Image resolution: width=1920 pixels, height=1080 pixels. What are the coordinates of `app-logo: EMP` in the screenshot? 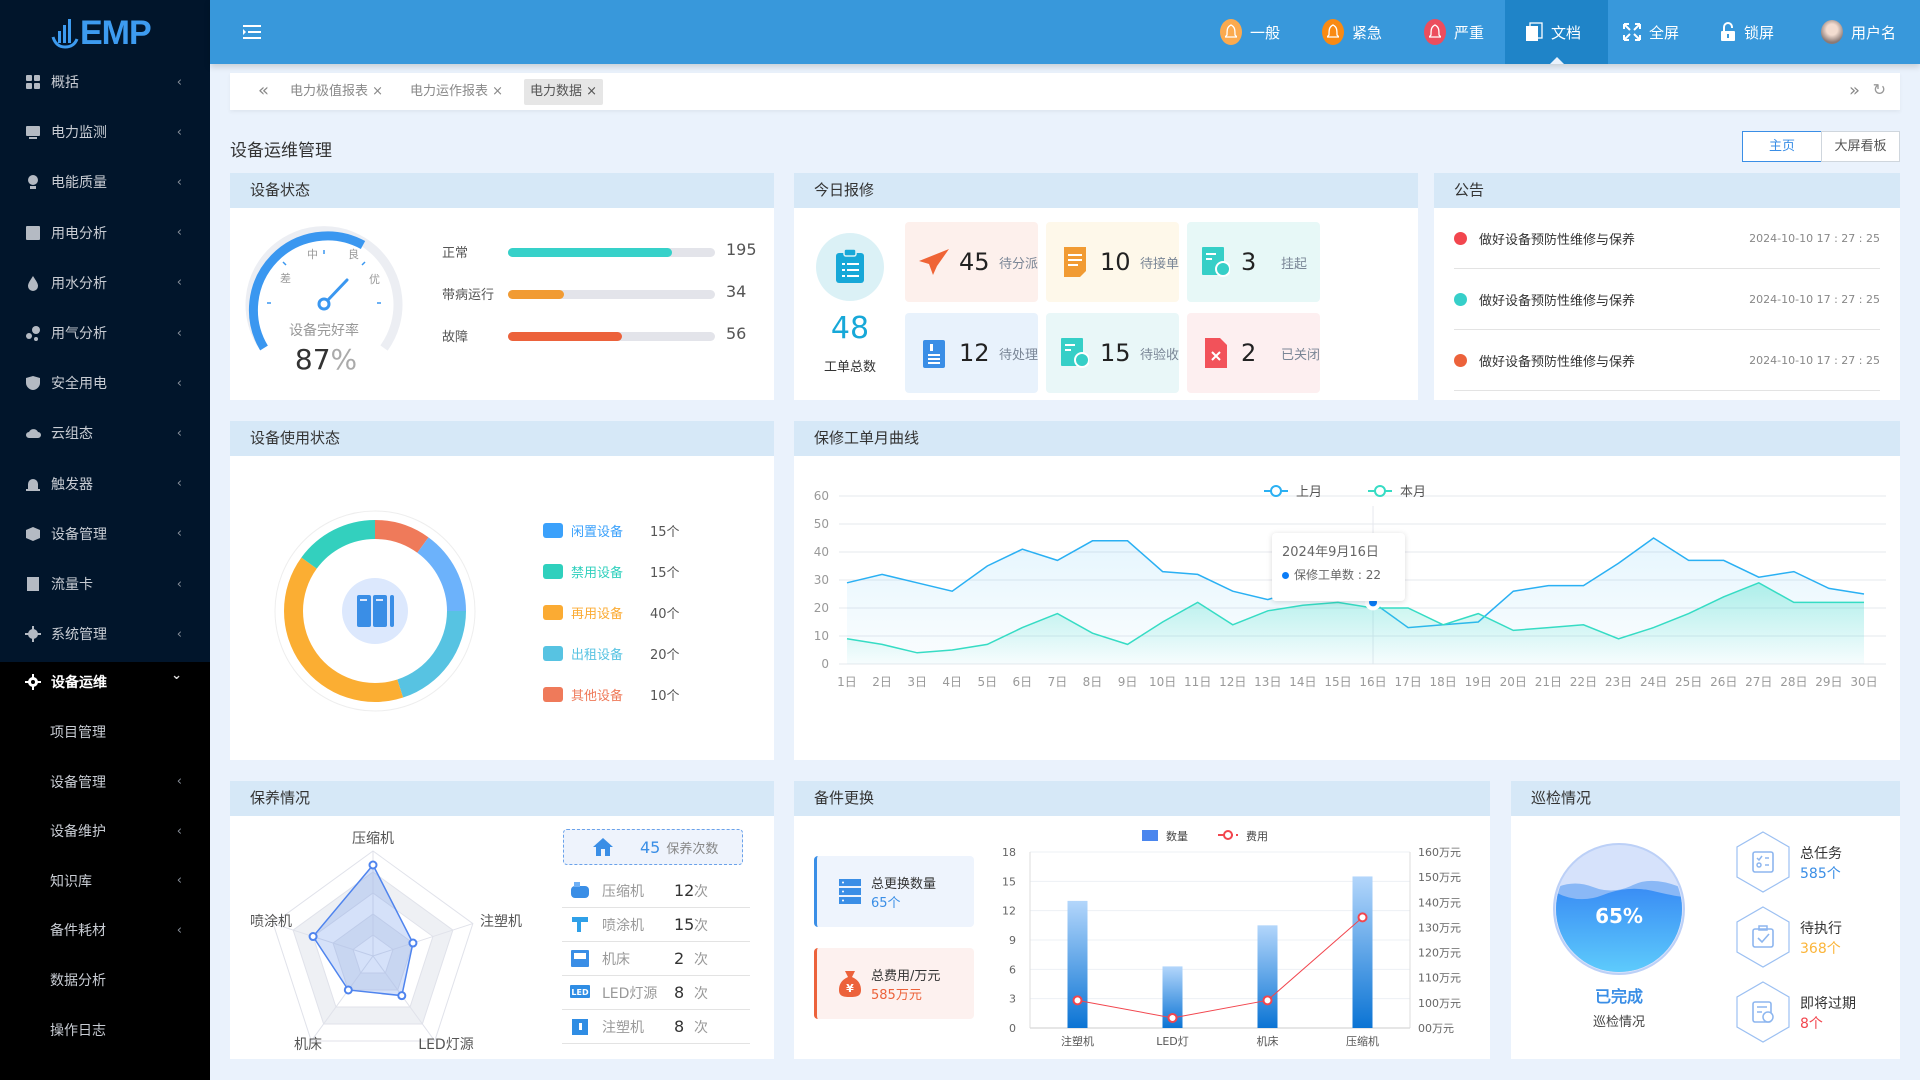 It's located at (101, 33).